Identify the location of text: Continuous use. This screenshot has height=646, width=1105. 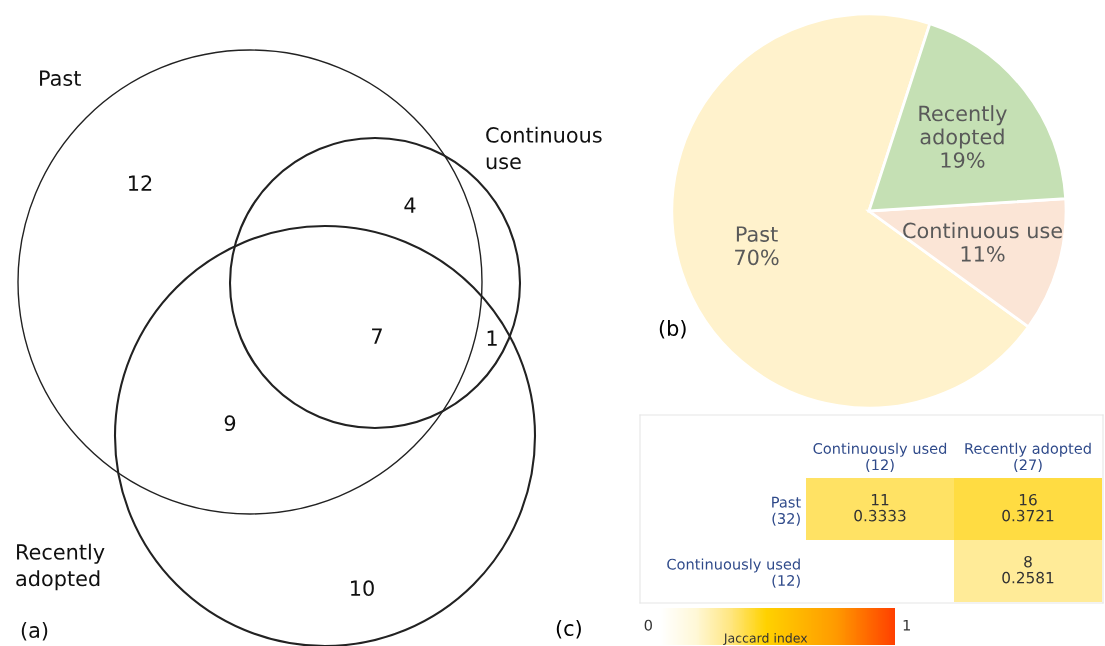
(544, 148).